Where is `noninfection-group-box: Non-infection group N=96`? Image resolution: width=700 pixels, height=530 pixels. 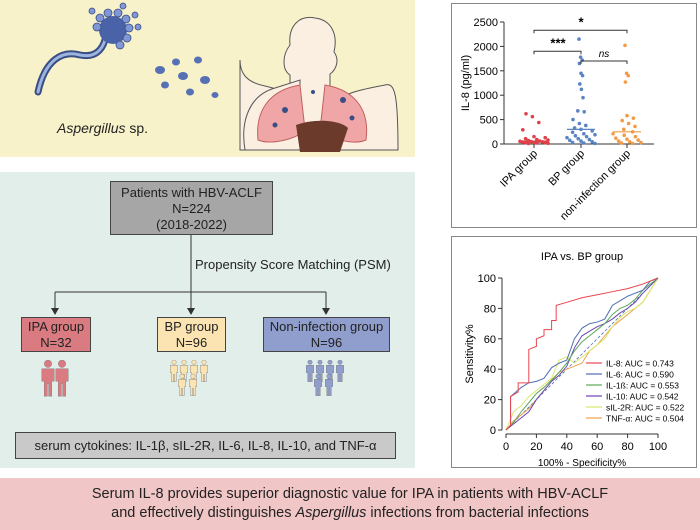 noninfection-group-box: Non-infection group N=96 is located at coordinates (326, 334).